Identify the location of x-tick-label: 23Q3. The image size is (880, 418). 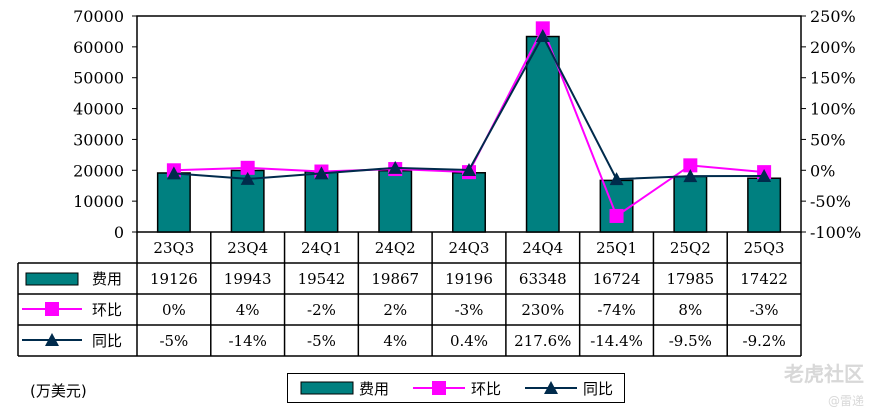
(173, 248).